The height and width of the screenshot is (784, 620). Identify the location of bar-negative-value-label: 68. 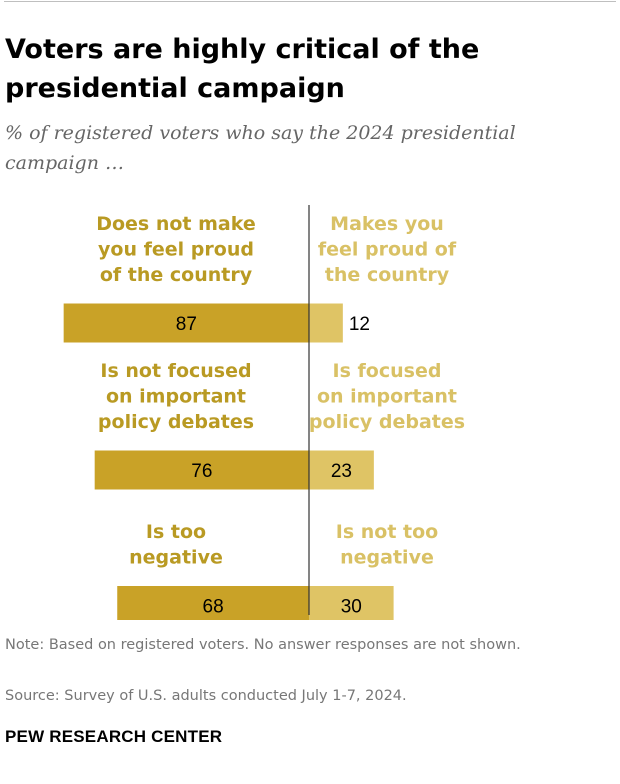
(213, 607).